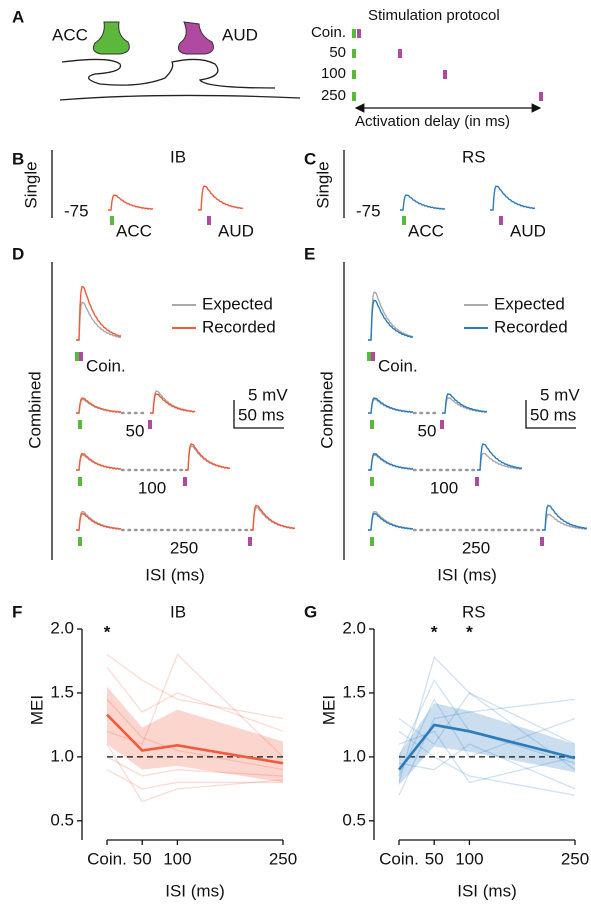 The height and width of the screenshot is (908, 591). What do you see at coordinates (474, 611) in the screenshot?
I see `chart-title: RS` at bounding box center [474, 611].